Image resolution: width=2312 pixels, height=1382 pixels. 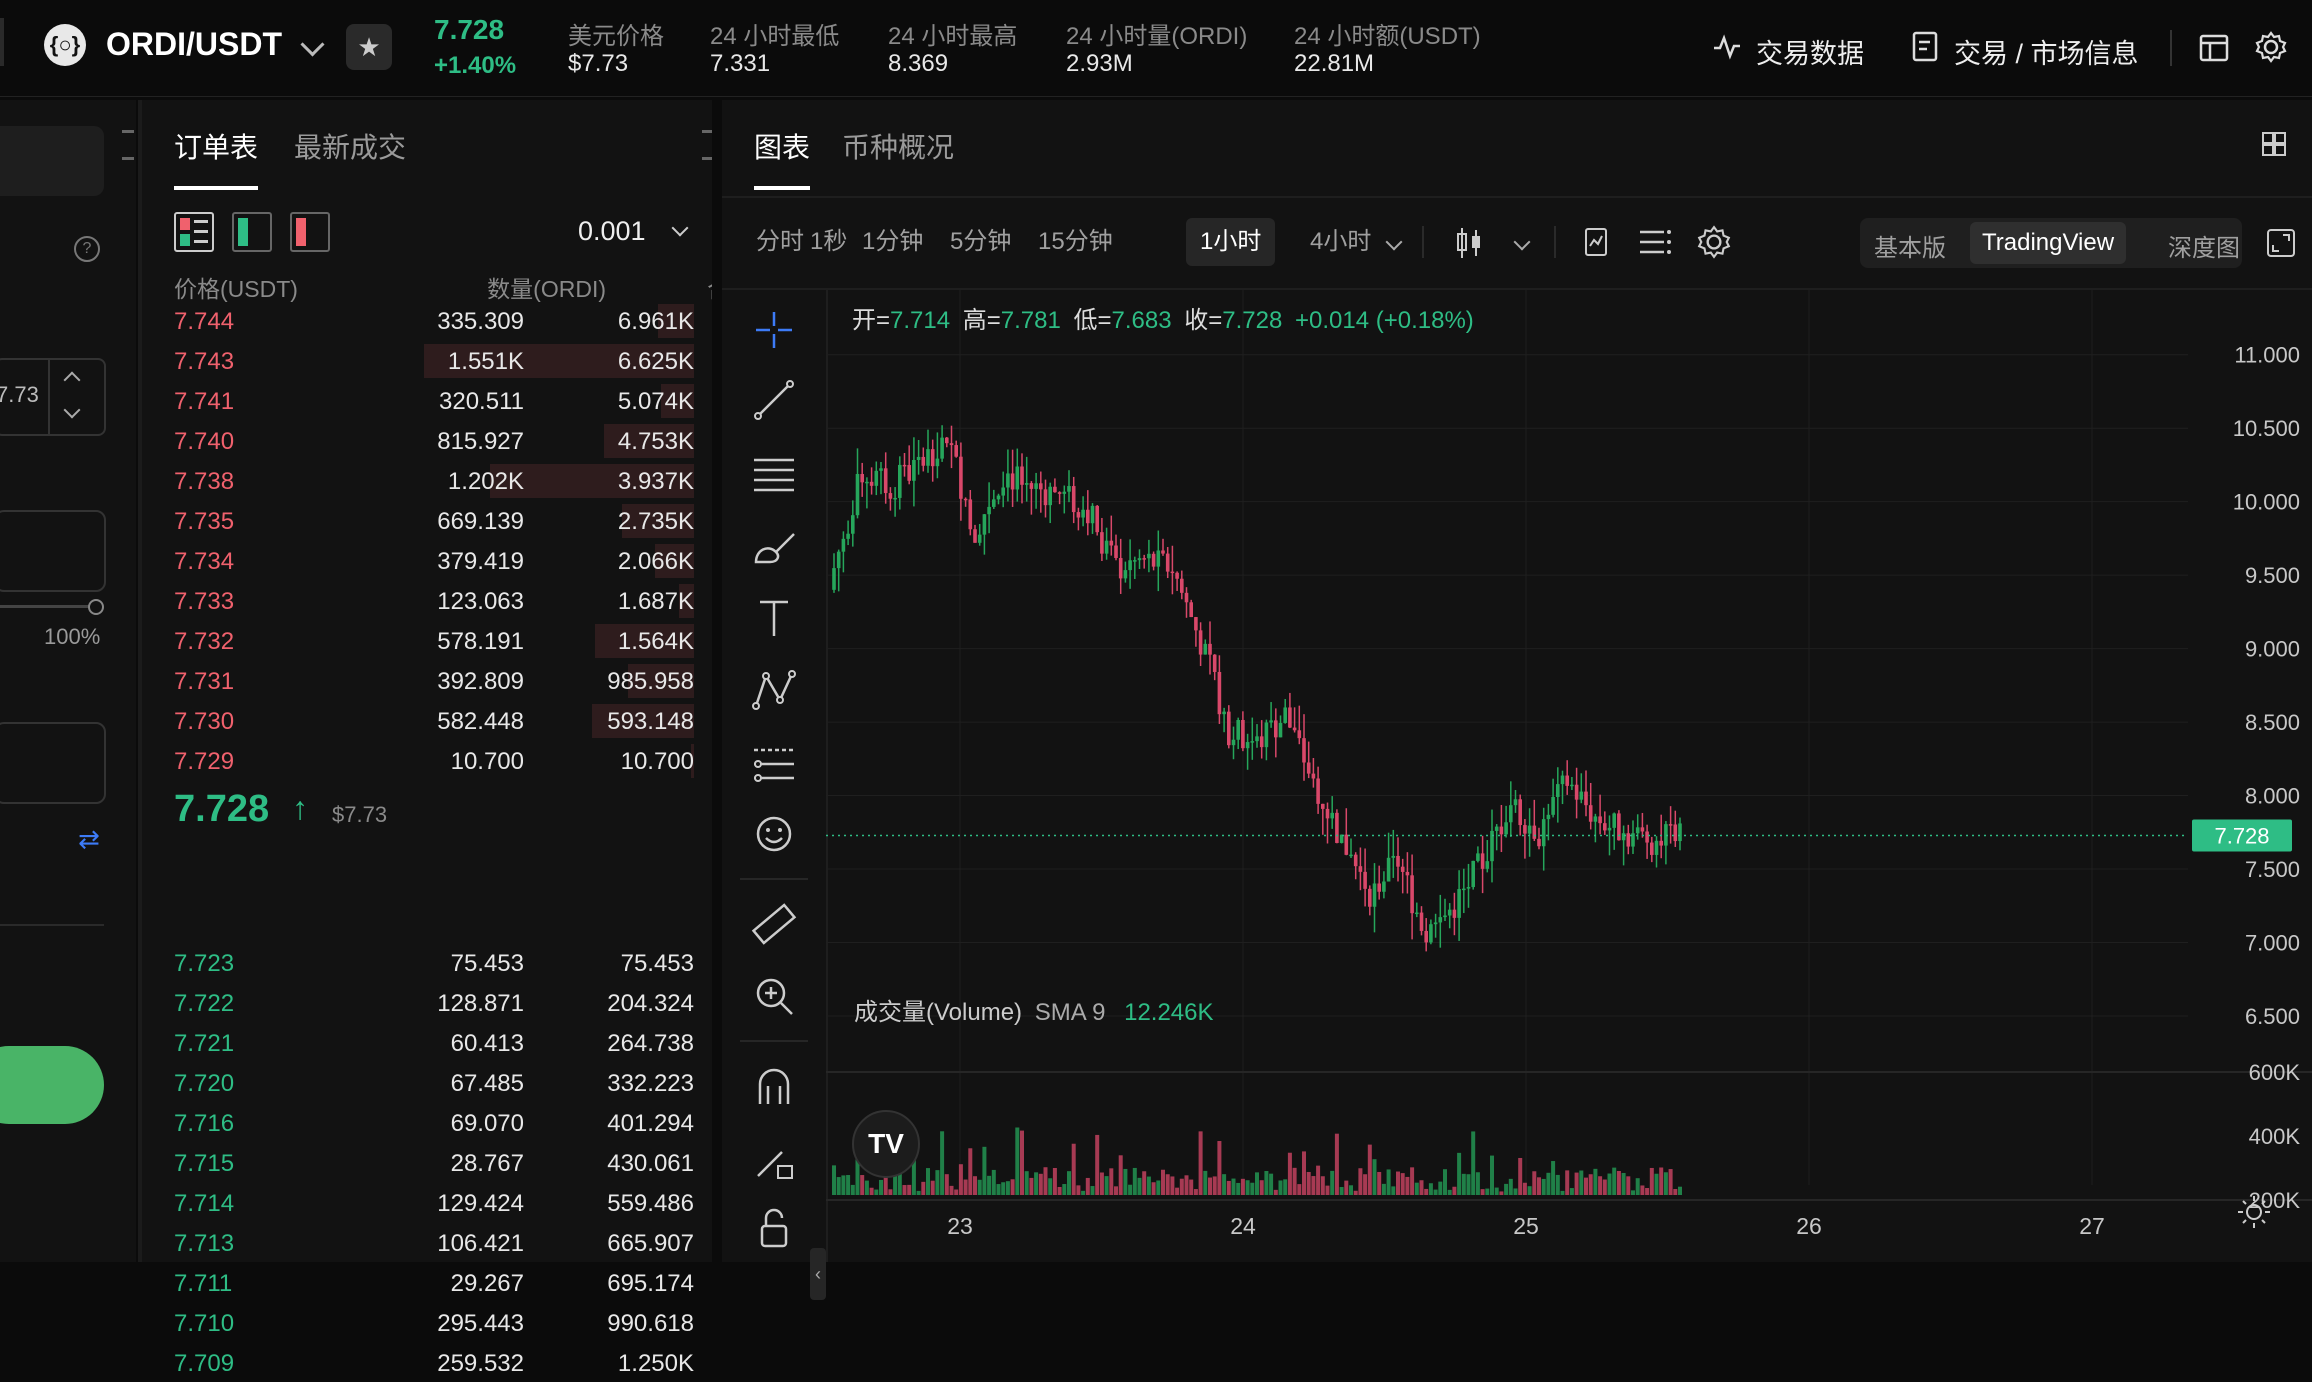 I want to click on orderbook-drag-handle-icon, so click(x=707, y=145).